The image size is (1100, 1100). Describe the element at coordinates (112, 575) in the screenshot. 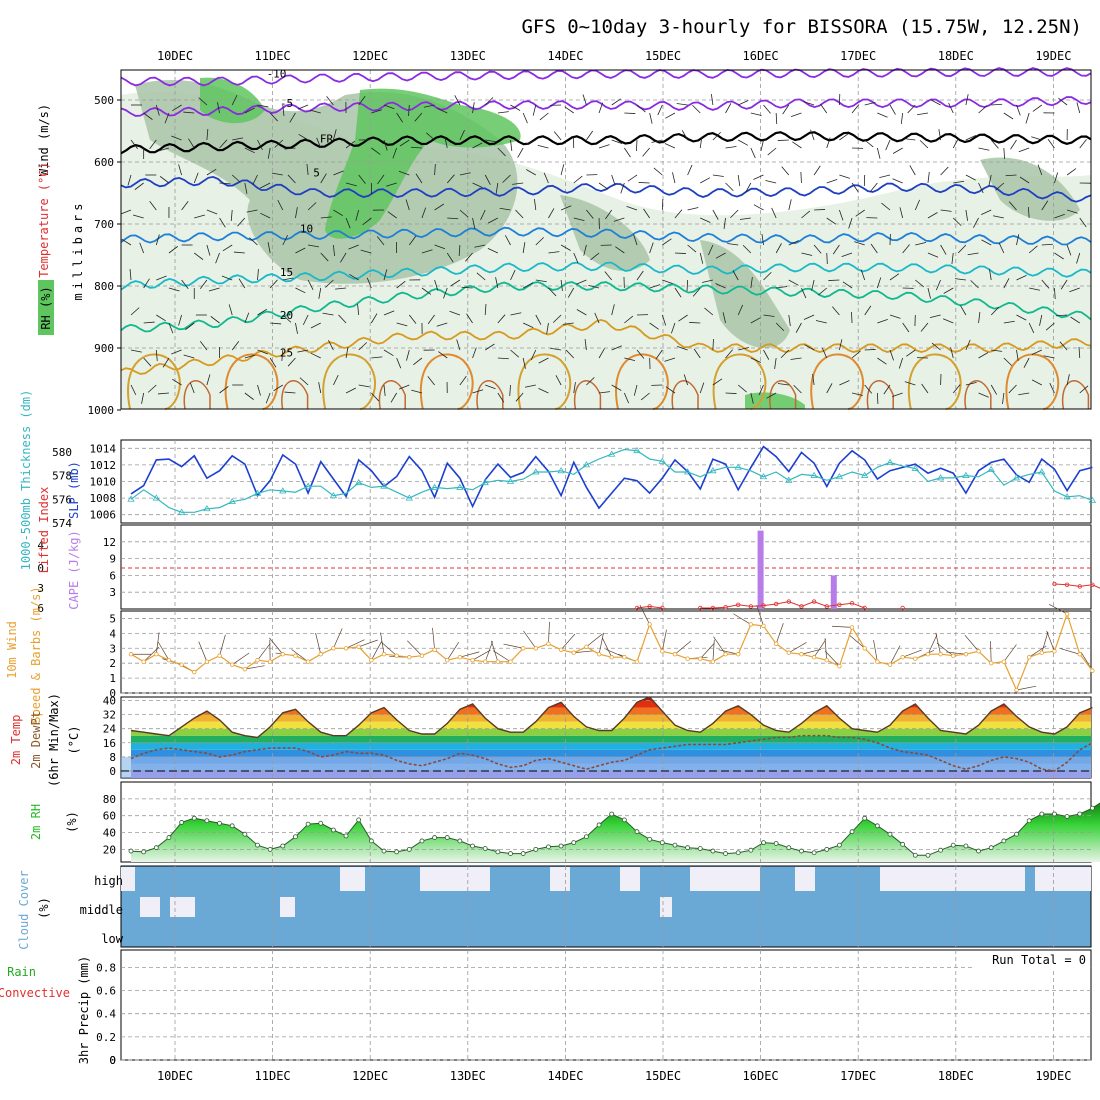

I see `cape-tick-6: 6` at that location.